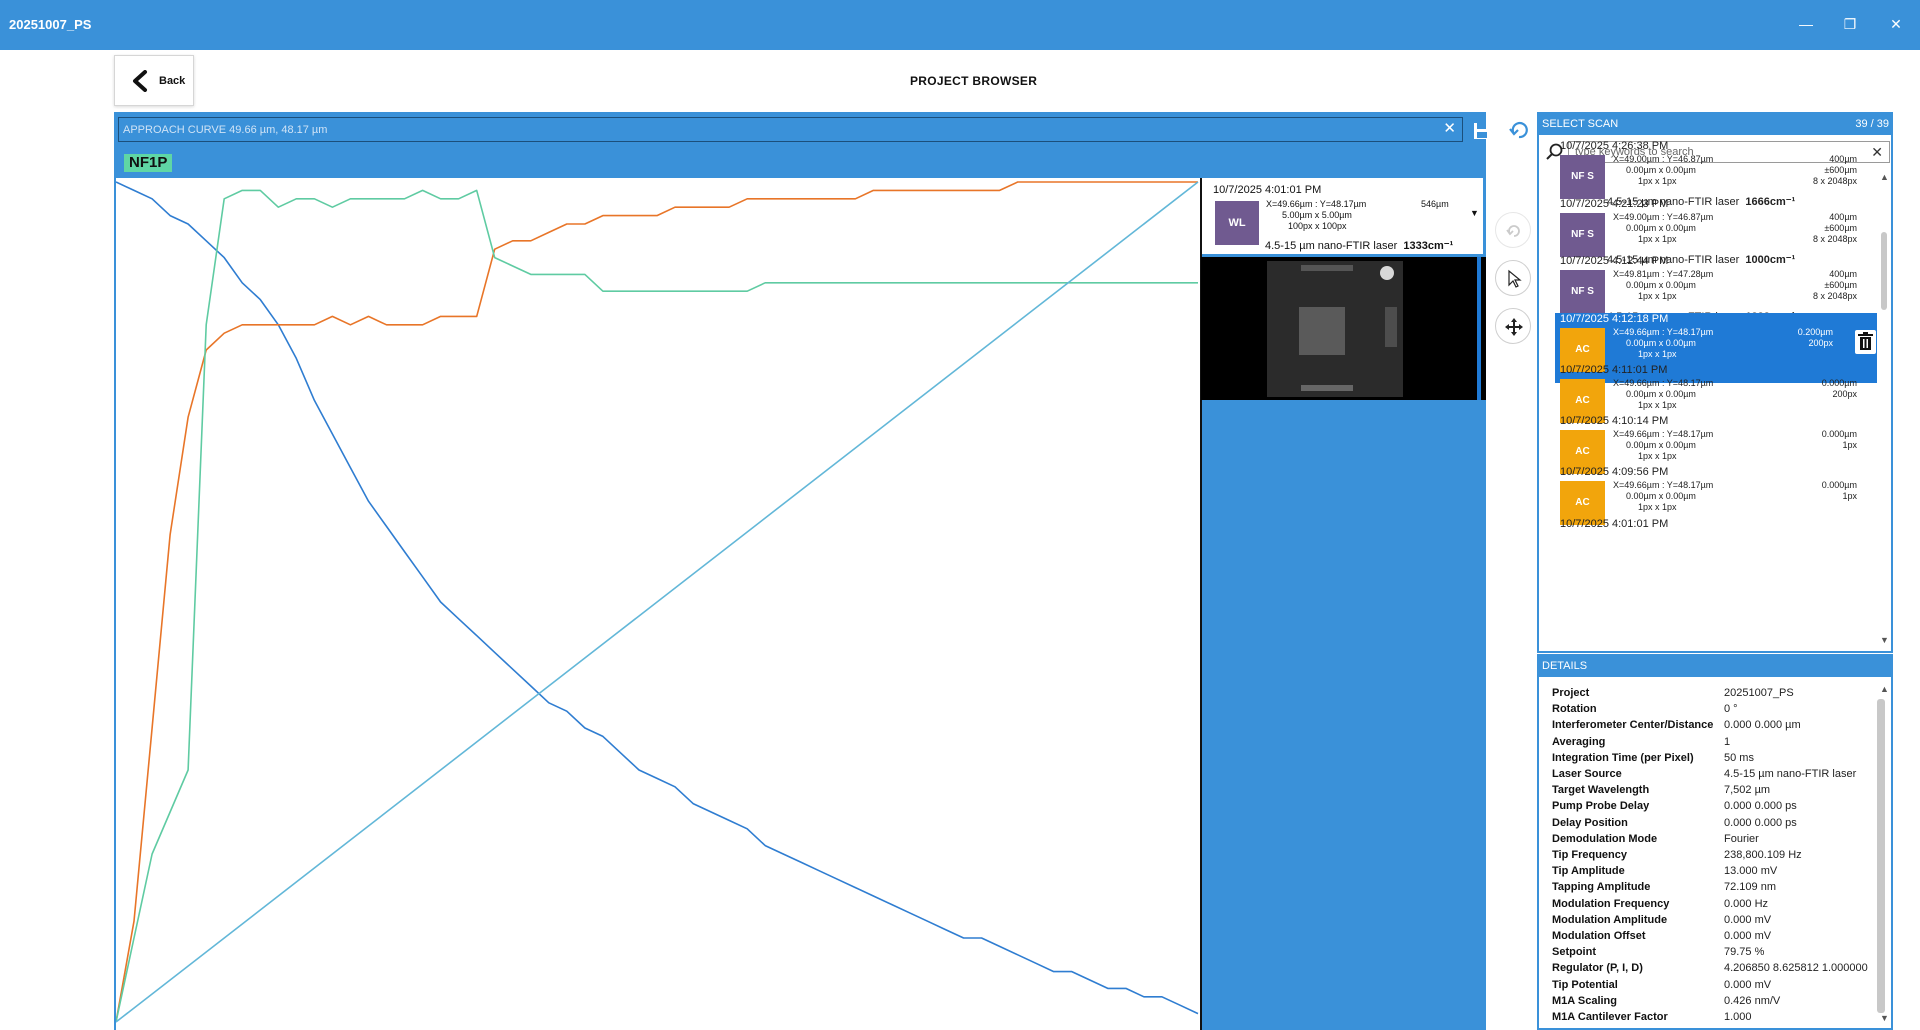 This screenshot has height=1030, width=1920. I want to click on scan-date: 10/7/2025 4:09:56 PM, so click(1614, 472).